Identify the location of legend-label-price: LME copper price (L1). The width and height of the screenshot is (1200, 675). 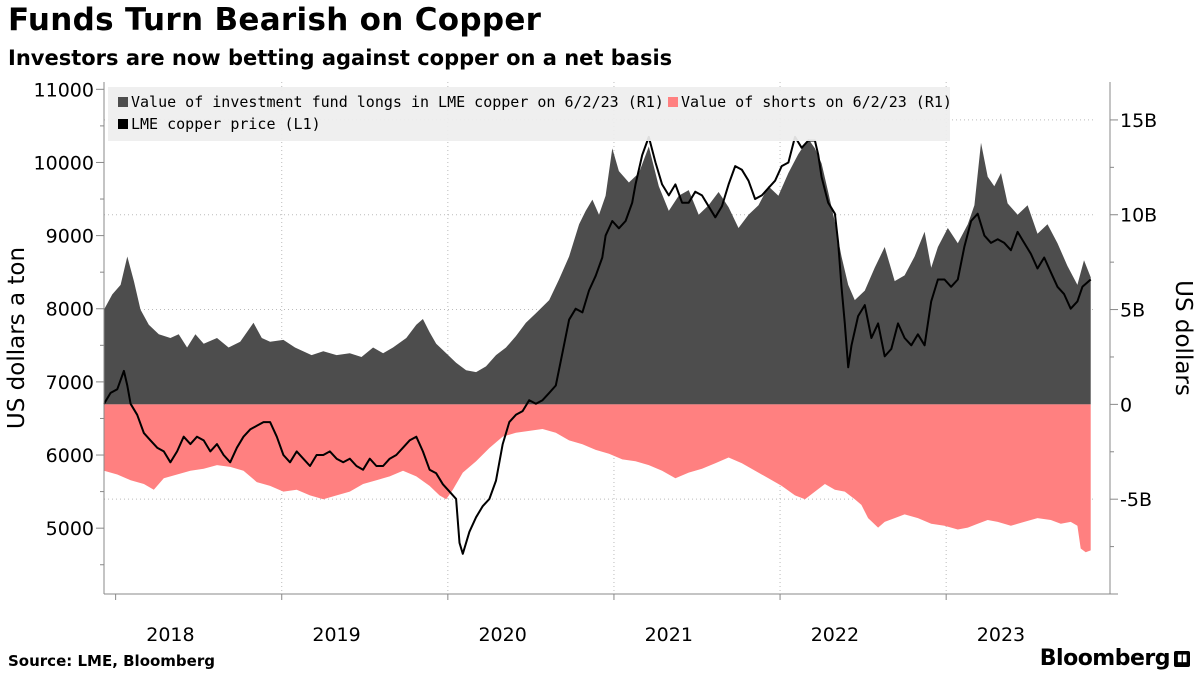
(226, 124).